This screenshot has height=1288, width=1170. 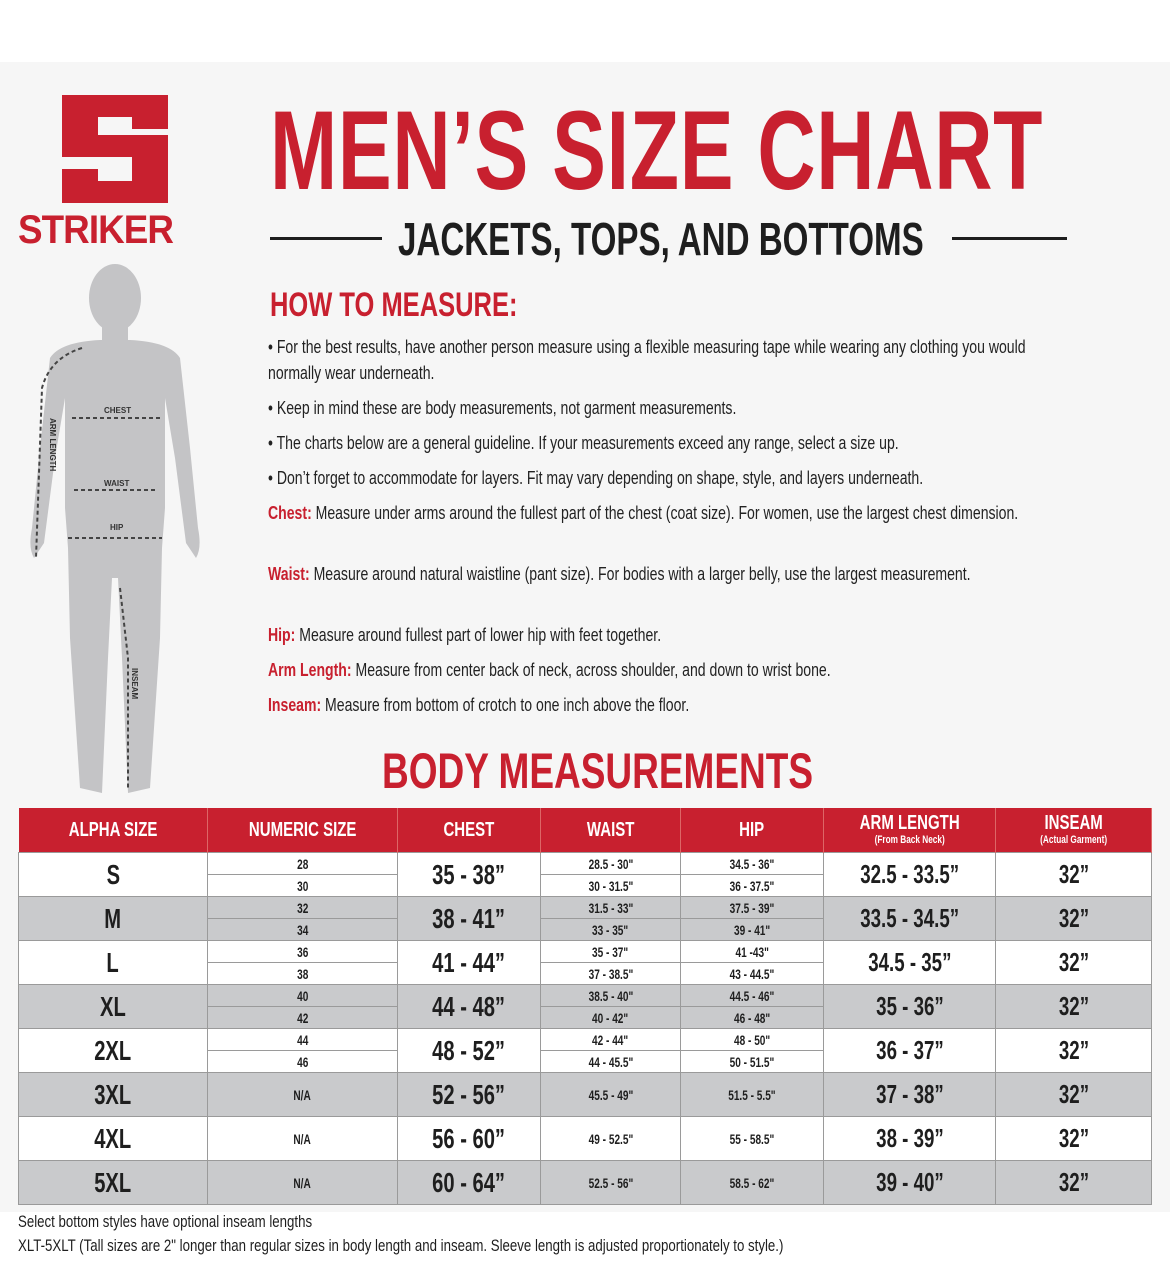 I want to click on arm-length-range: 39 - 40”, so click(x=909, y=1182).